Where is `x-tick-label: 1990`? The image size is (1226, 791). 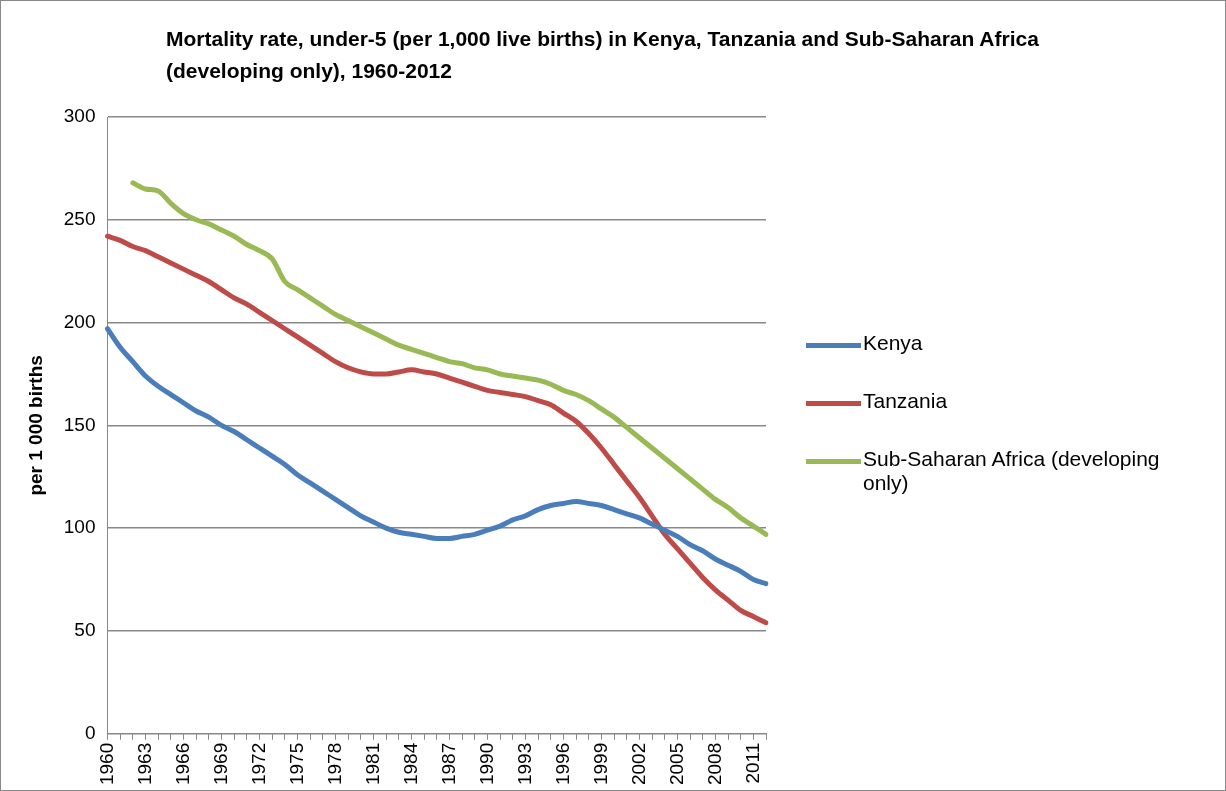 x-tick-label: 1990 is located at coordinates (486, 764).